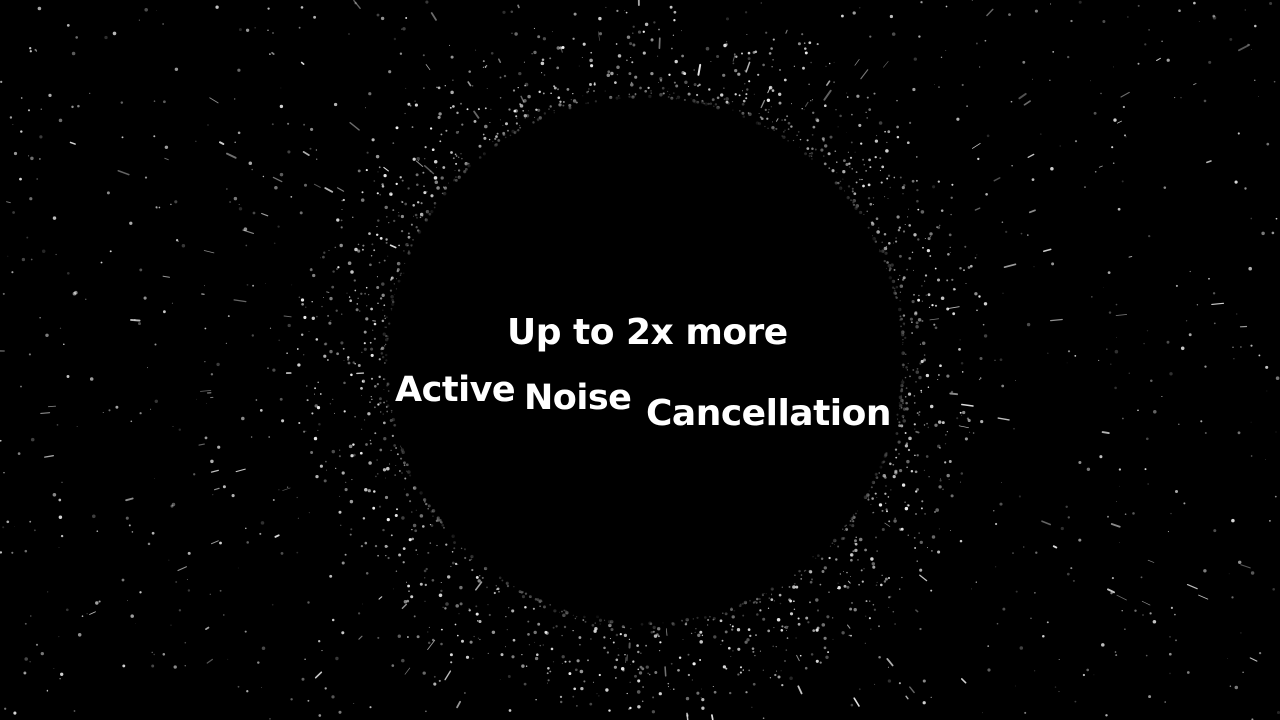  I want to click on headline-line-1: Up to 2x more, so click(647, 332).